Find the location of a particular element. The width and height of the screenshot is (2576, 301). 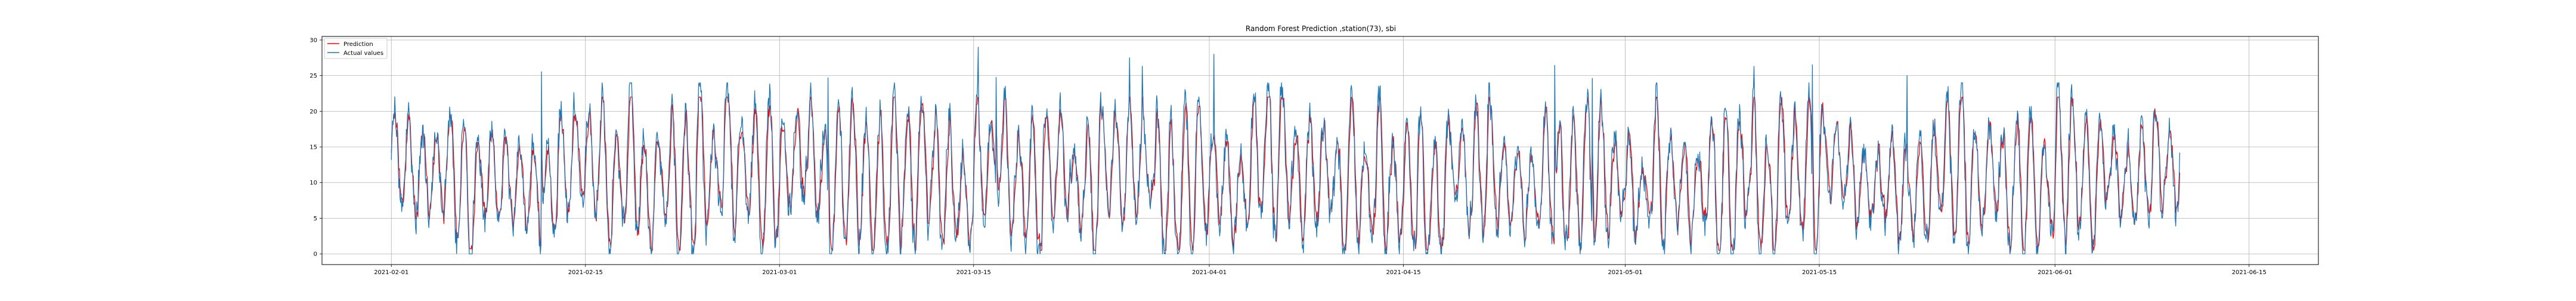

x-tick-label: 2021-03-01 is located at coordinates (780, 272).